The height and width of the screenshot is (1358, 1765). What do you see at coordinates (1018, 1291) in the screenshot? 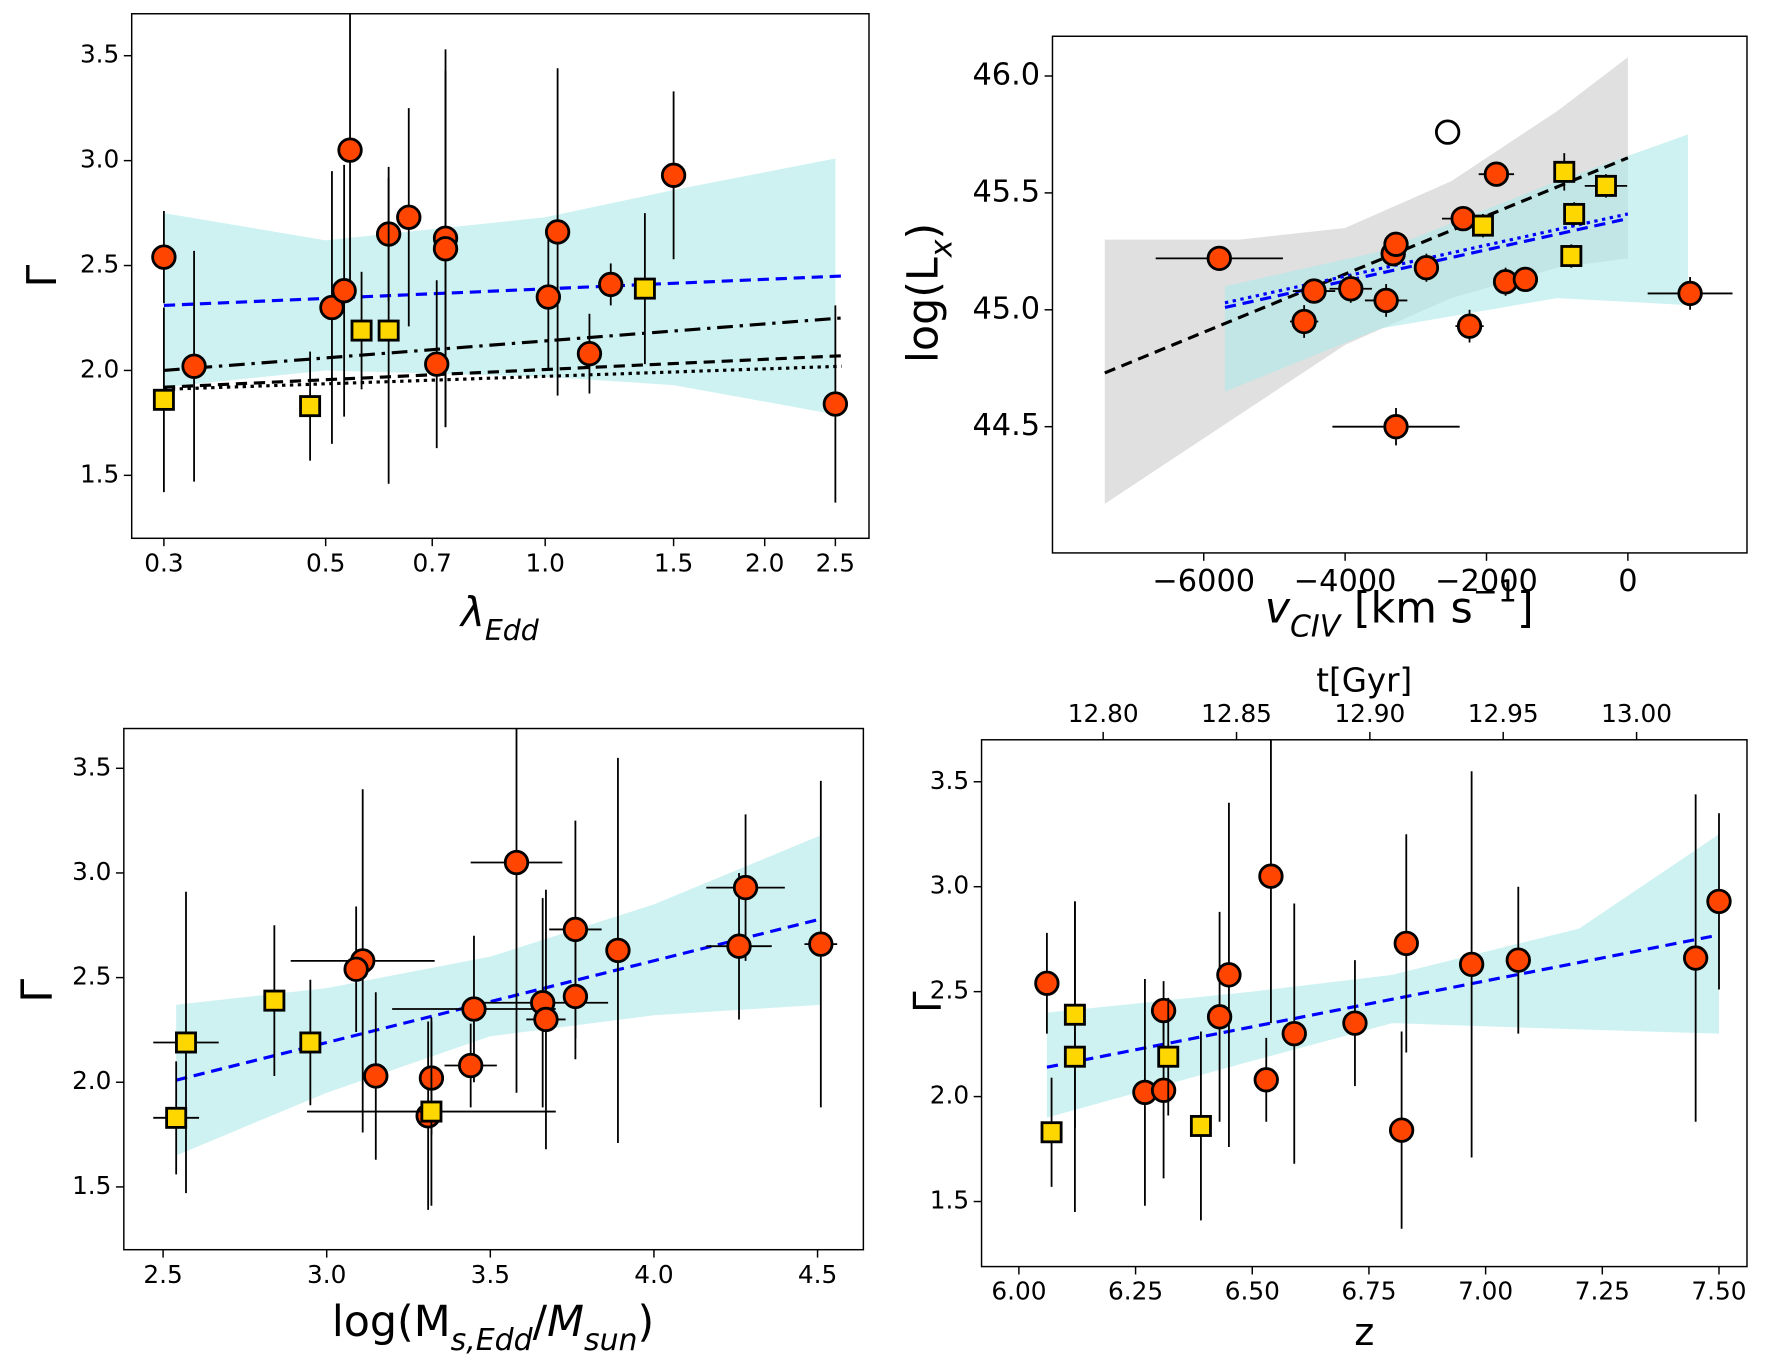
I see `x-tick-label: 6.00` at bounding box center [1018, 1291].